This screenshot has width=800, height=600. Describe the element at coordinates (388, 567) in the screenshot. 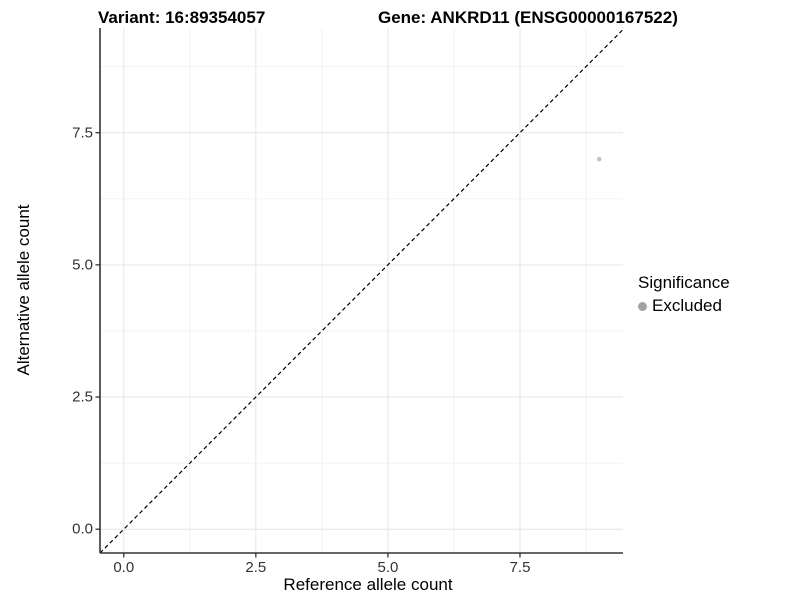

I see `x-tick-label: 5.0` at that location.